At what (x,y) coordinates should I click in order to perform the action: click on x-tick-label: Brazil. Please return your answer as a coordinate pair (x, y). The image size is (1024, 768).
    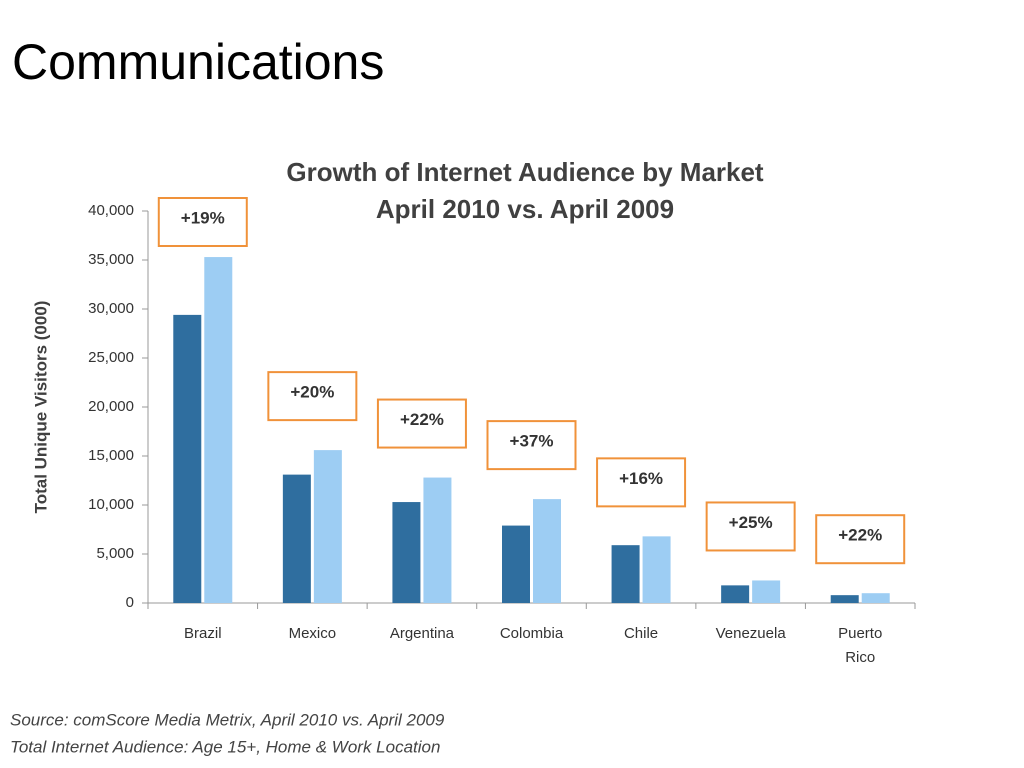
    Looking at the image, I should click on (203, 633).